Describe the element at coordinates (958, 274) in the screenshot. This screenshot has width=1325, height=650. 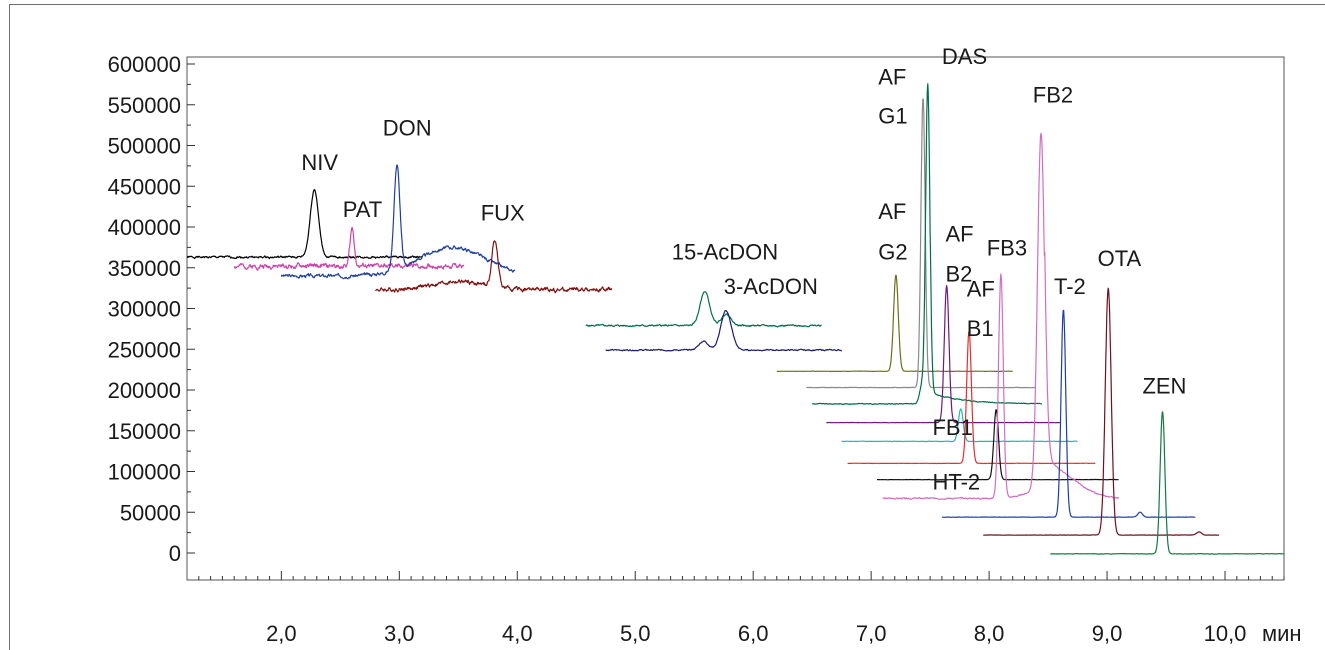
I see `peak-label-b2: B2` at that location.